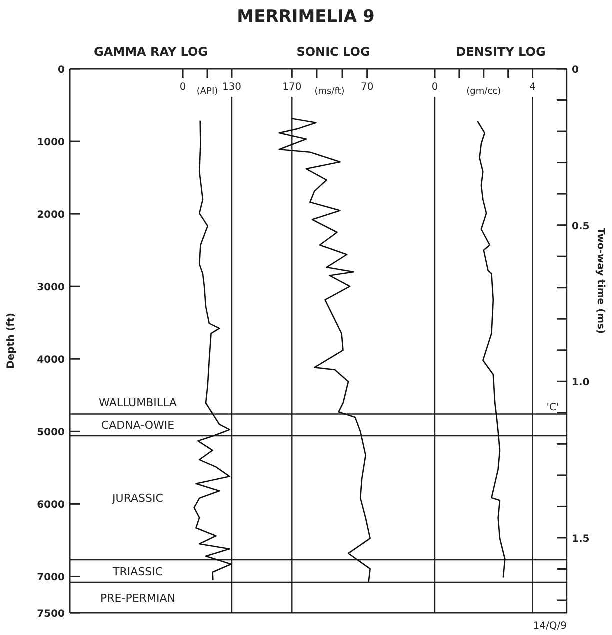  I want to click on annotation: PRE-PERMIAN, so click(138, 598).